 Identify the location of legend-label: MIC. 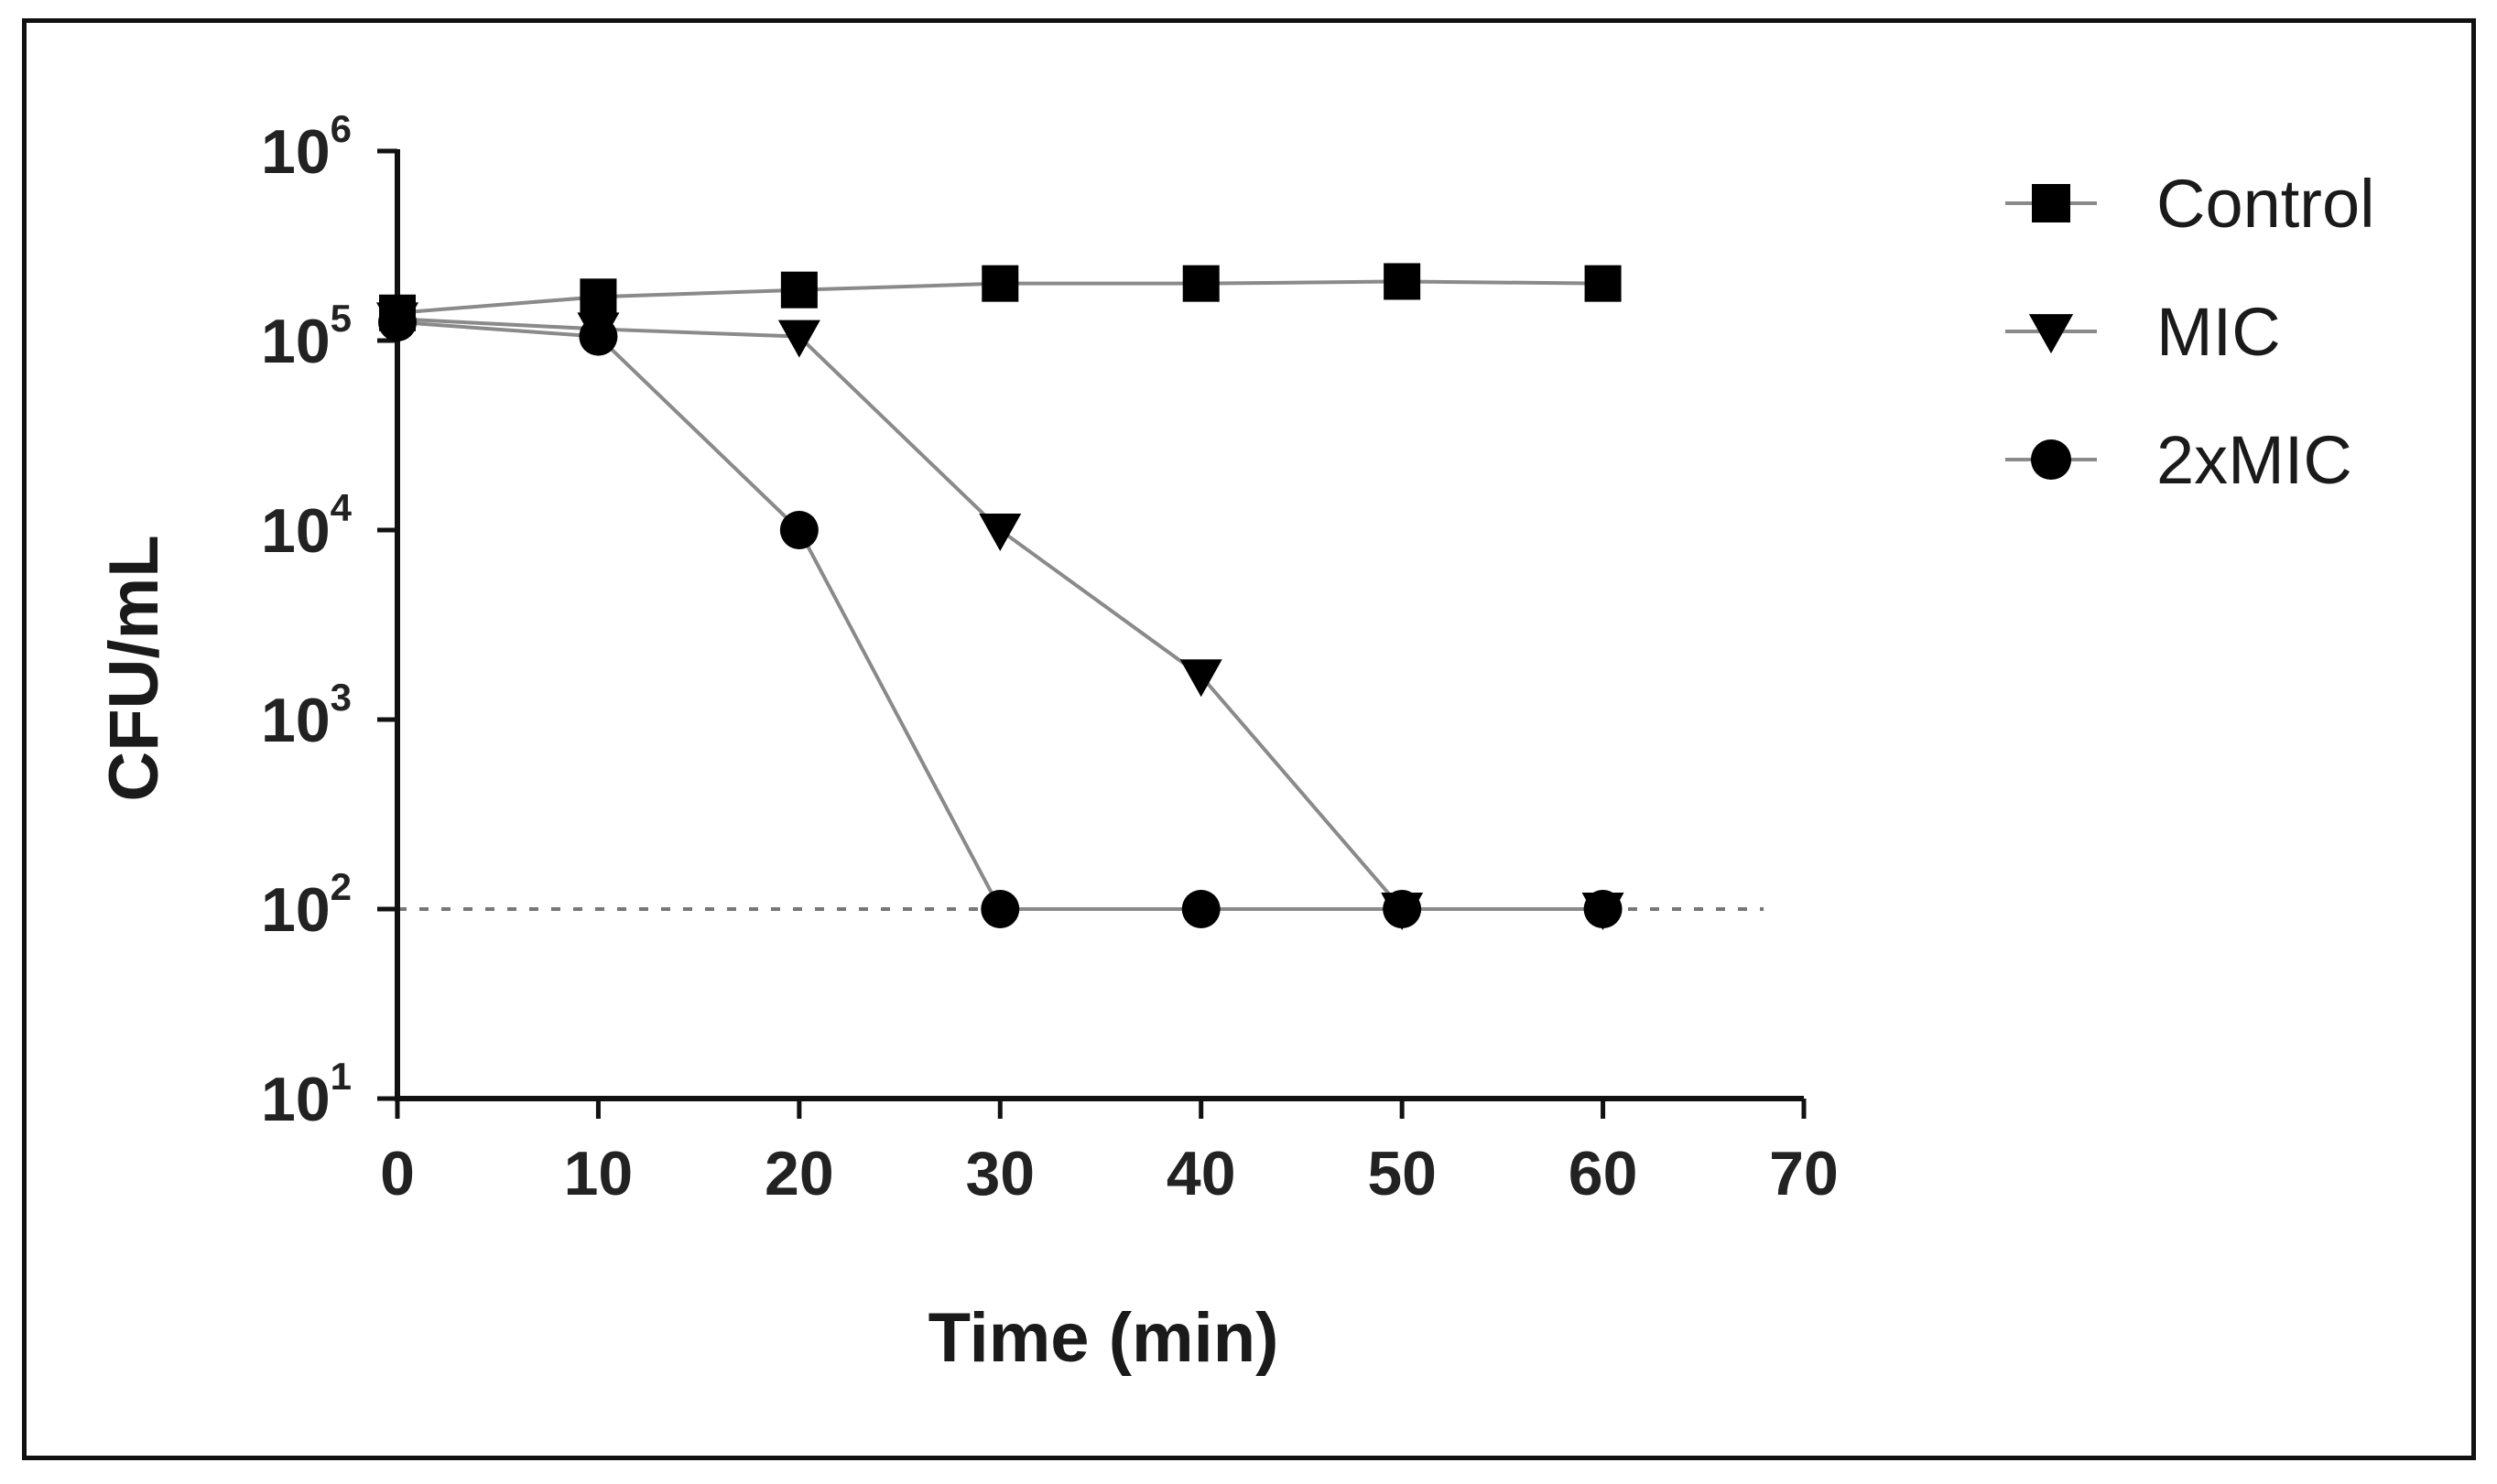
(2218, 332).